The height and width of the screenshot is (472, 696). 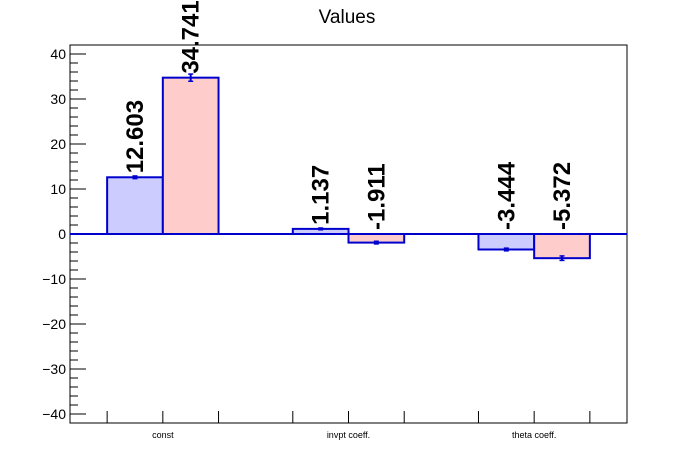 I want to click on y-axis: −40 −30 −20 −10 0 10 20 30 40, so click(x=64, y=234).